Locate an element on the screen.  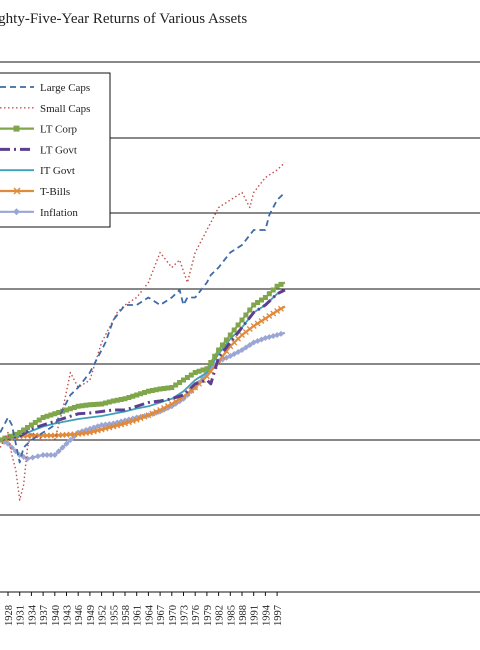
x-tick-label: 1952 is located at coordinates (103, 615).